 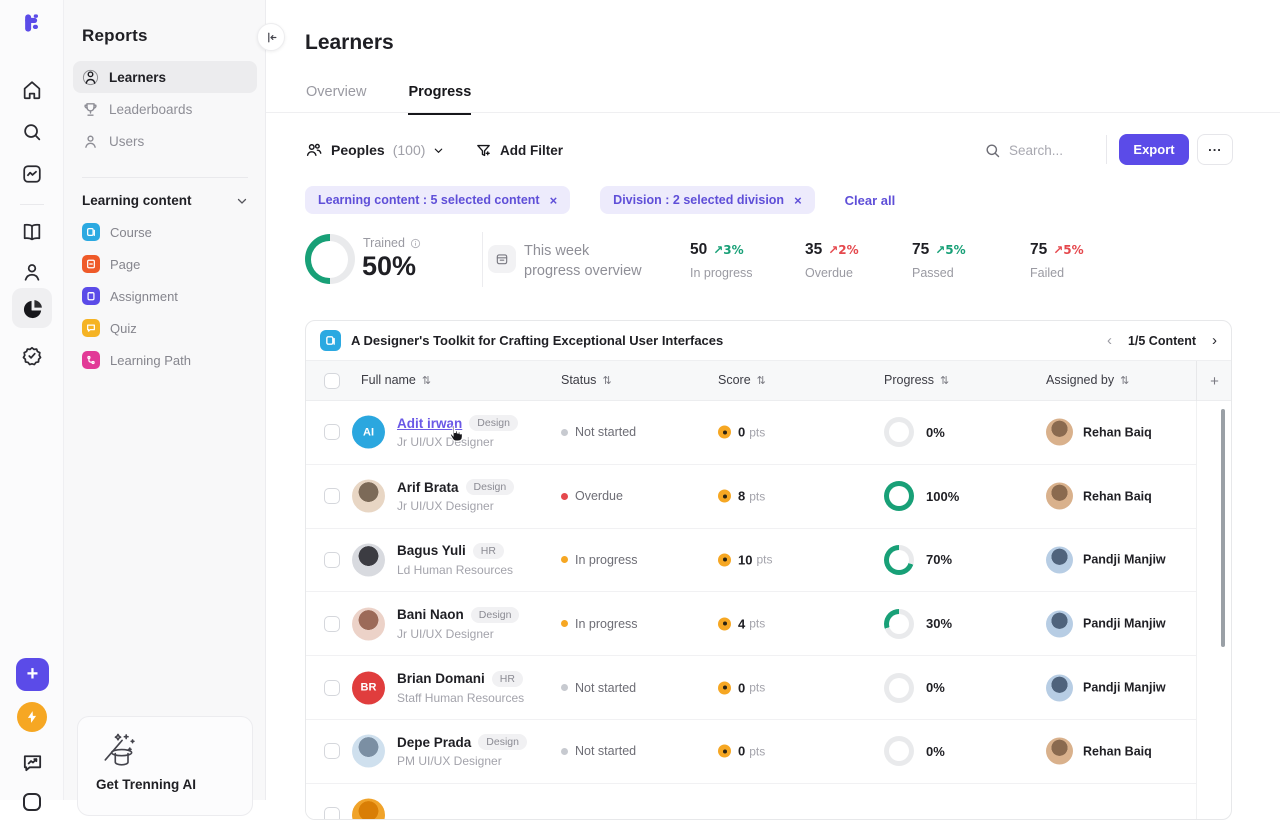 I want to click on export-button: Export, so click(x=1154, y=149).